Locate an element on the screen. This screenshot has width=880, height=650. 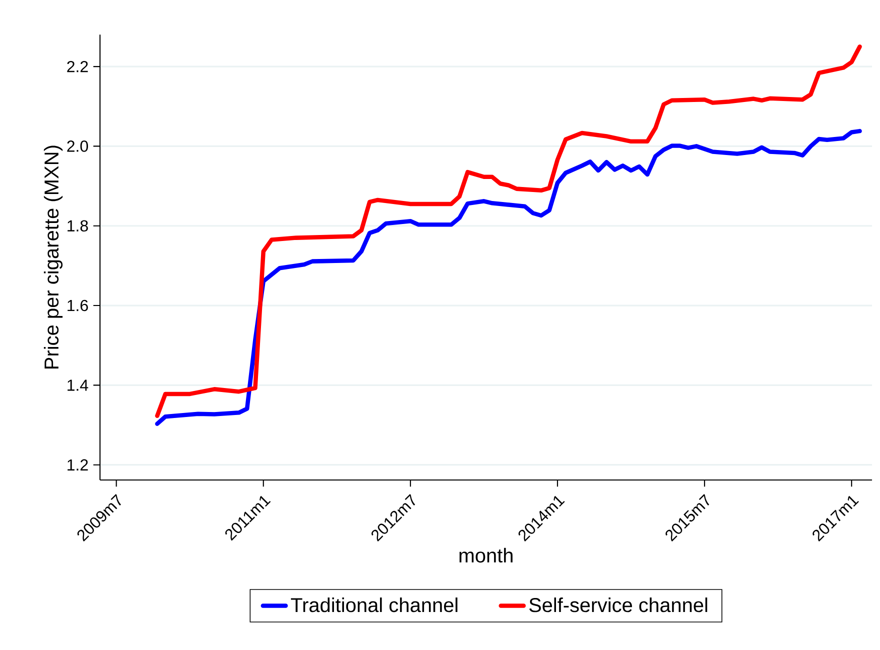
y-tick-label: 1.6 is located at coordinates (78, 306).